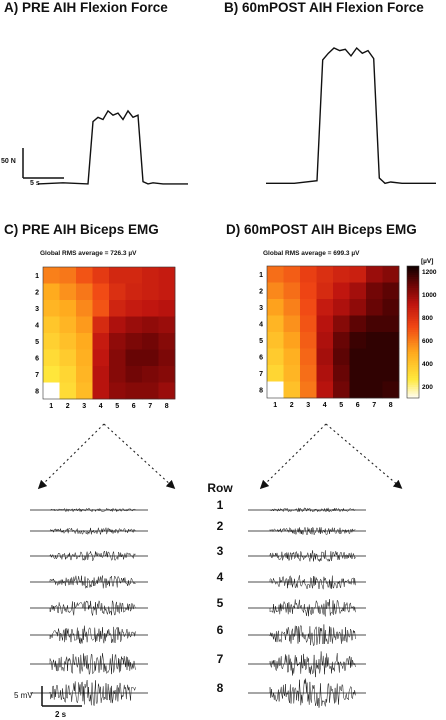 This screenshot has width=446, height=720. What do you see at coordinates (68, 406) in the screenshot?
I see `heatmap-col-tick: 2` at bounding box center [68, 406].